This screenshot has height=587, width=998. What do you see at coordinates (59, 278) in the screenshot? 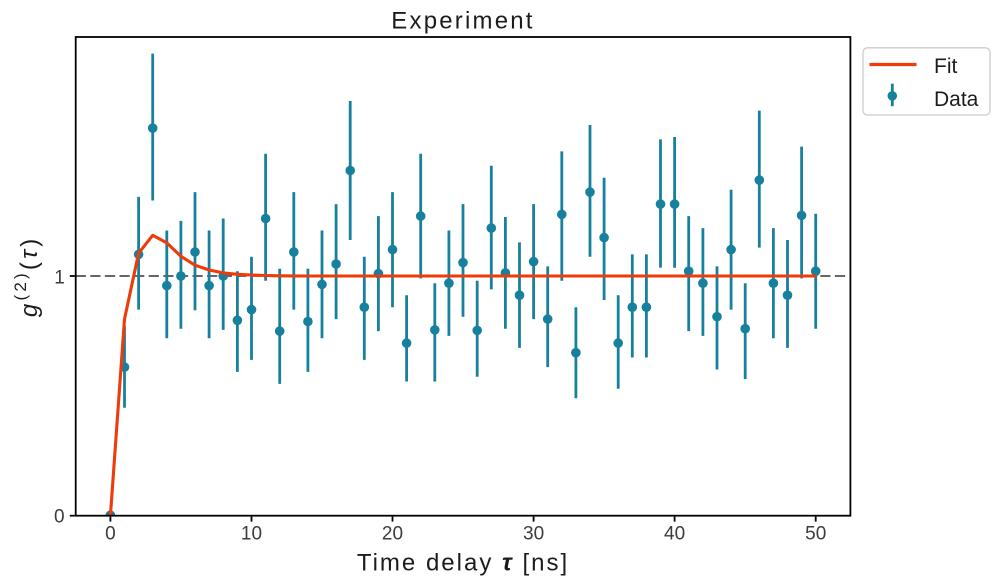
I see `svg-text: 1` at bounding box center [59, 278].